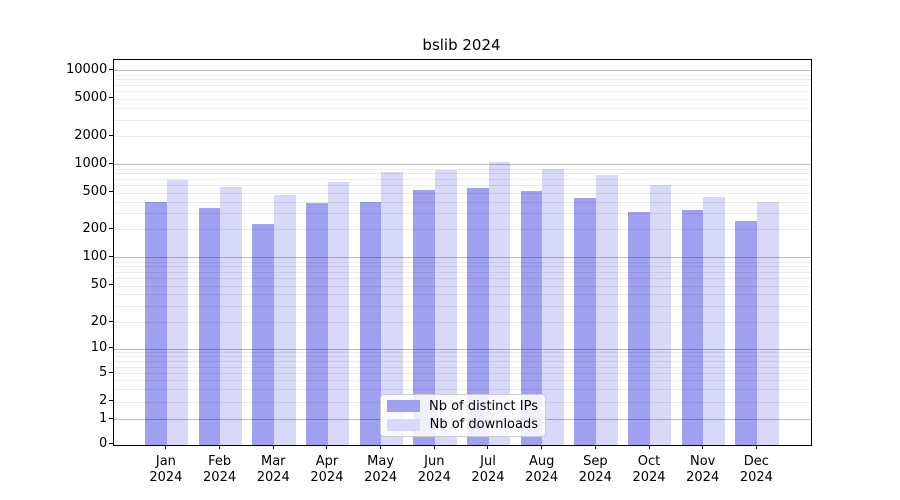 This screenshot has height=500, width=900. Describe the element at coordinates (403, 424) in the screenshot. I see `legend-swatch-downloads` at that location.